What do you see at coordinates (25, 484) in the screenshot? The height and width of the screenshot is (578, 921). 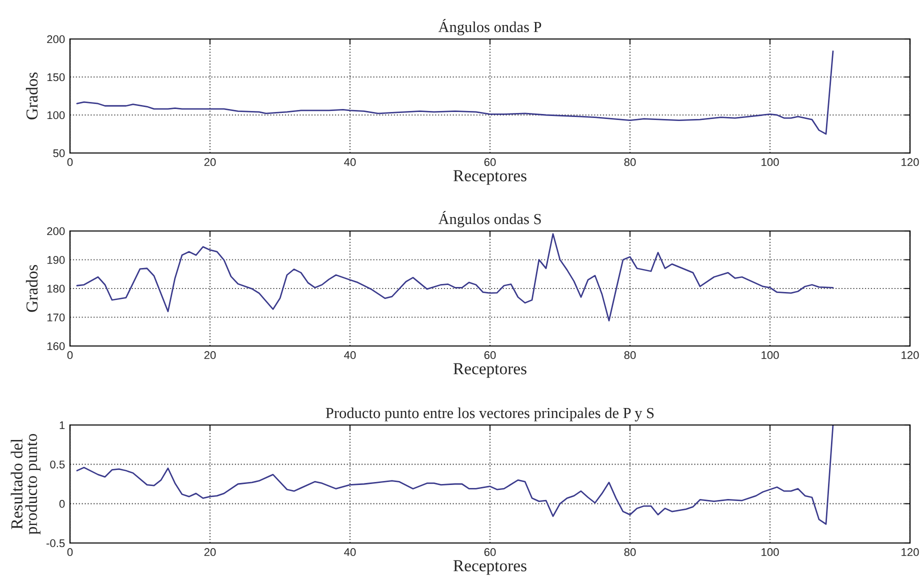 I see `y-axis-title: Resultado del producto punto` at bounding box center [25, 484].